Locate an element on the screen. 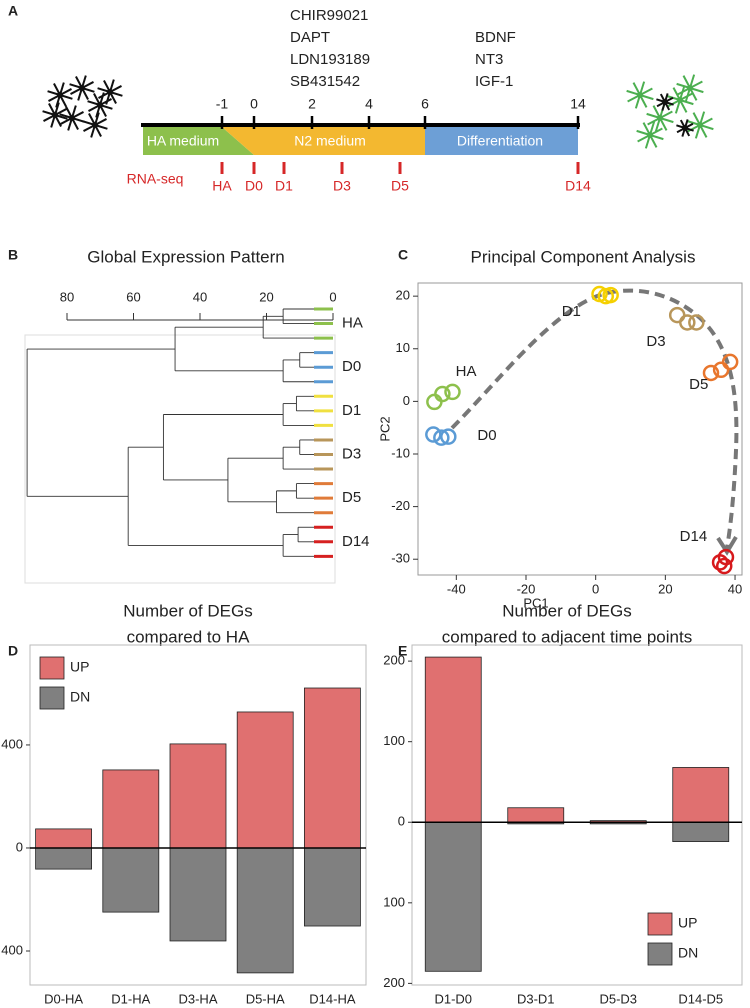 Image resolution: width=750 pixels, height=1008 pixels. x-tick-label: D1-D0 is located at coordinates (453, 998).